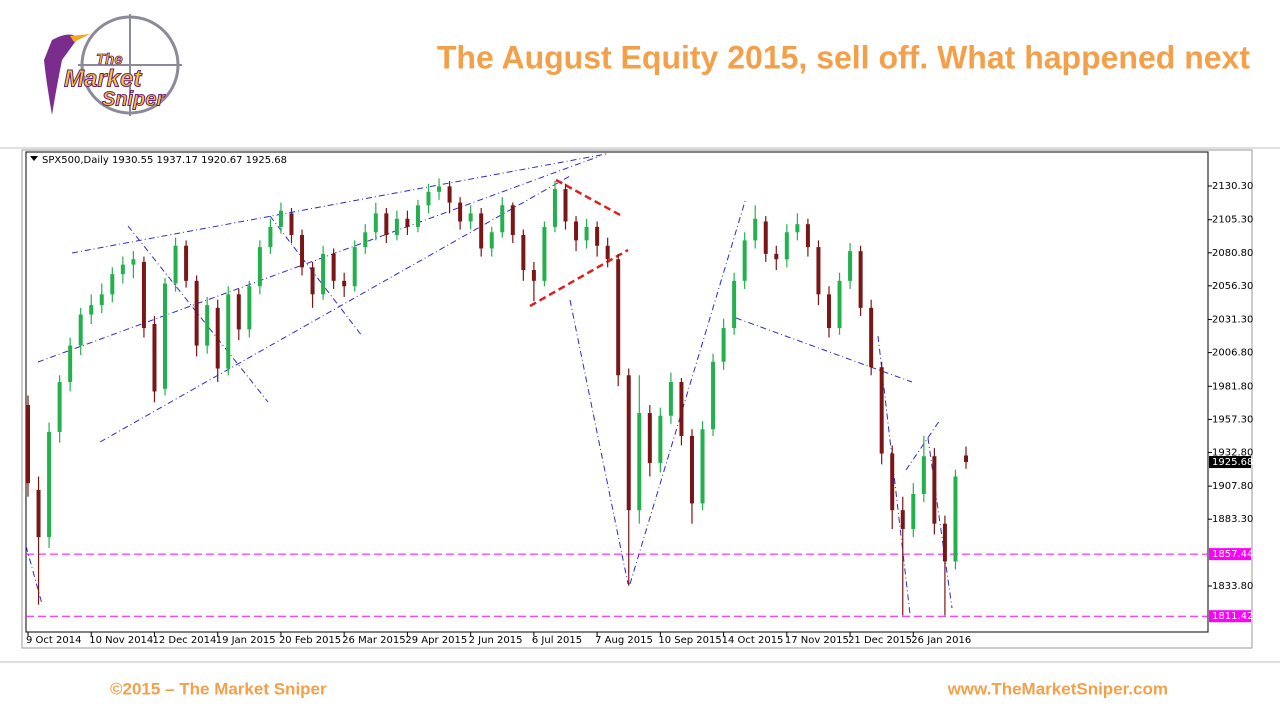 This screenshot has height=720, width=1280. What do you see at coordinates (373, 640) in the screenshot?
I see `x-tick-label: 26 Mar 2015` at bounding box center [373, 640].